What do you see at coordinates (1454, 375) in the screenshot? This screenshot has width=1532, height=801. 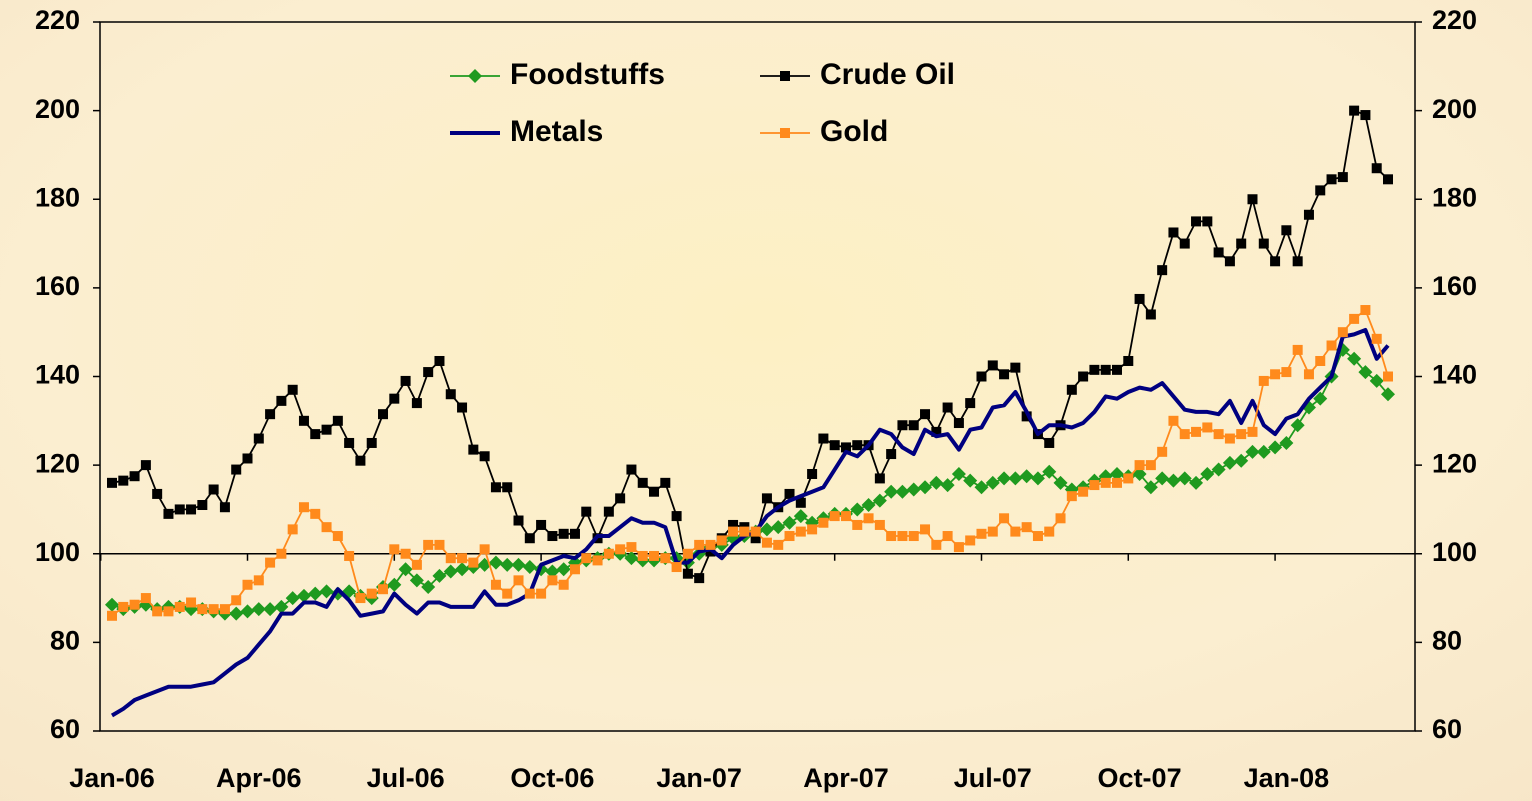 I see `y2-tick-label: 140` at bounding box center [1454, 375].